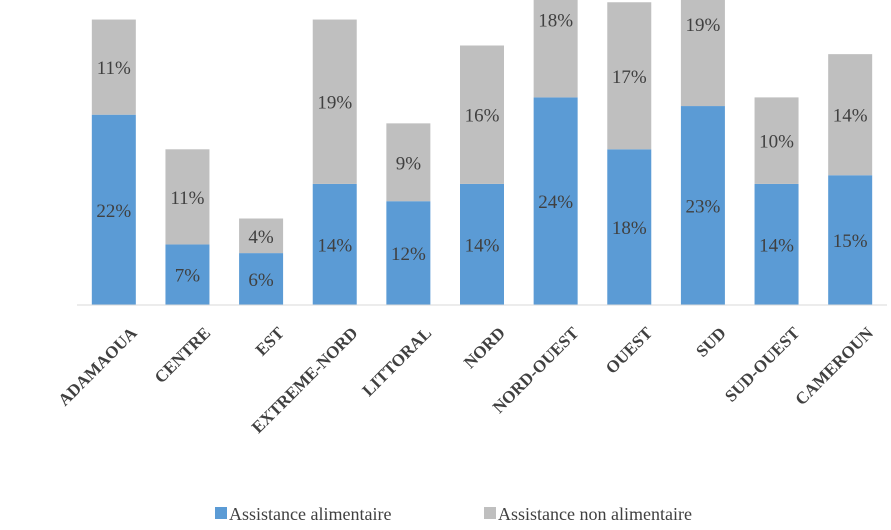 The image size is (891, 530). I want to click on bar-adamaoua-alimentaire, so click(113, 209).